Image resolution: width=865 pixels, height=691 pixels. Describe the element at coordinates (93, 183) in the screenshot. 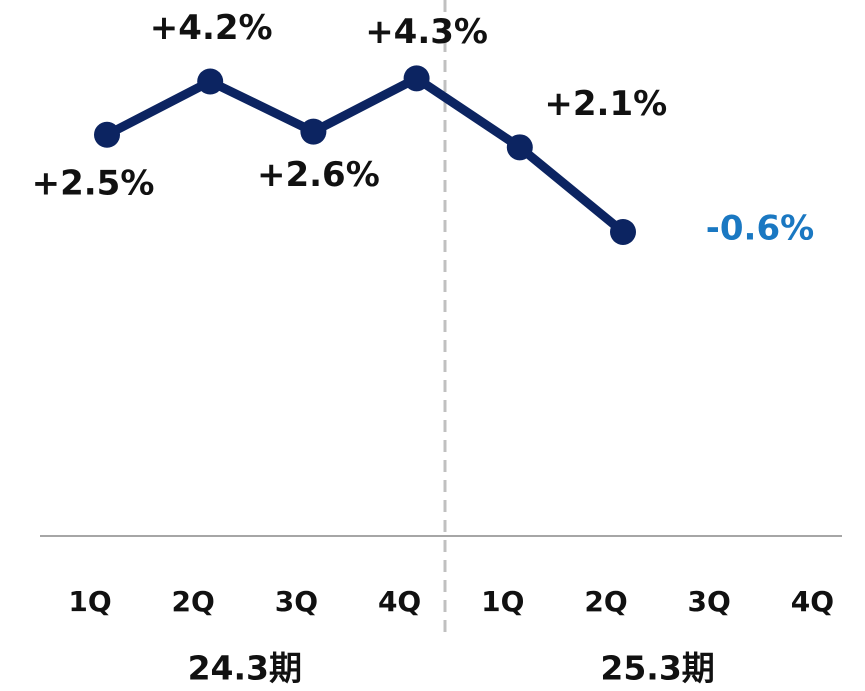

I see `value-label: +2.5%` at that location.